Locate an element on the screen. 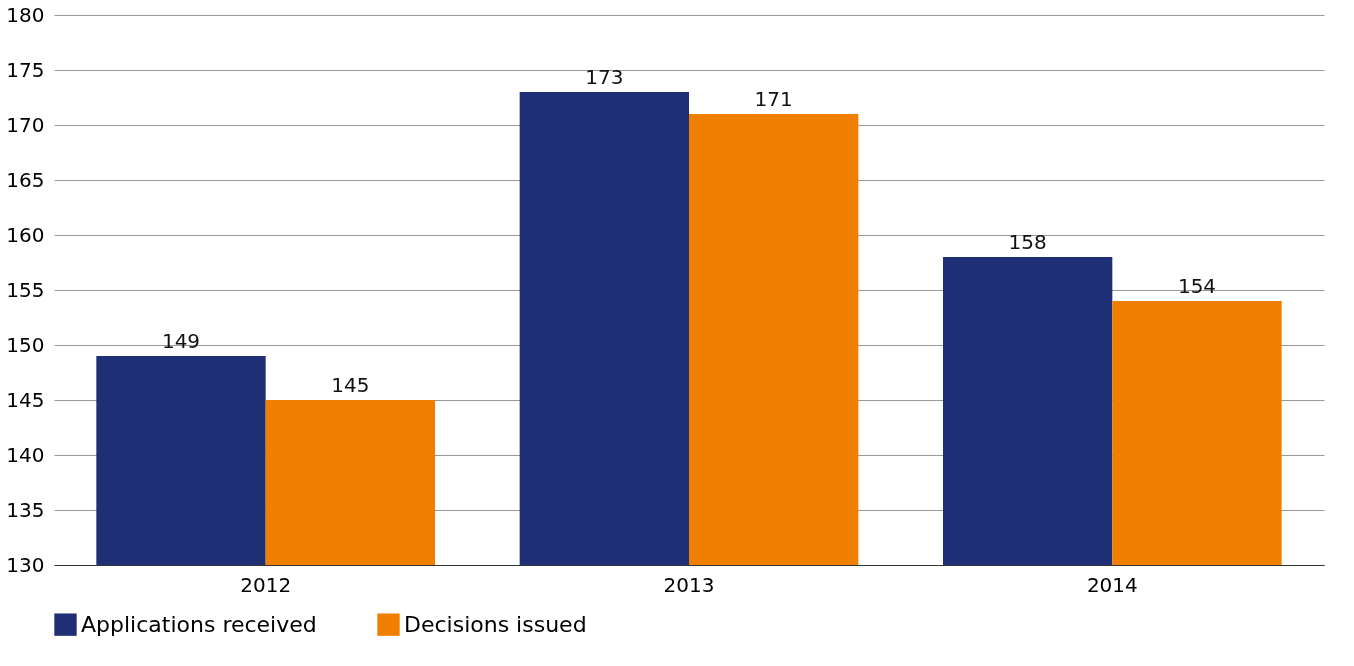  y-tick-label: 170 is located at coordinates (25, 124).